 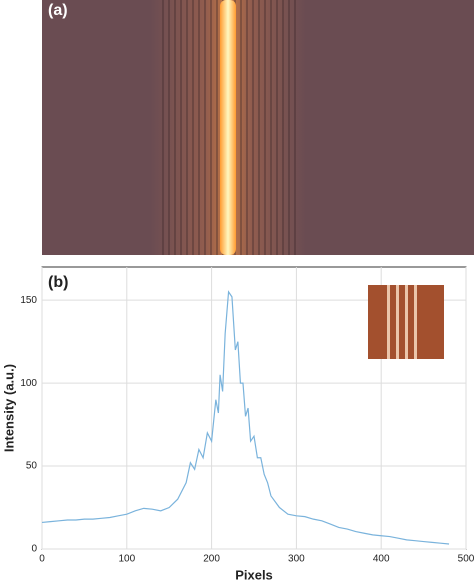 What do you see at coordinates (8, 408) in the screenshot?
I see `y-axis-label: Intensity (a.u.)` at bounding box center [8, 408].